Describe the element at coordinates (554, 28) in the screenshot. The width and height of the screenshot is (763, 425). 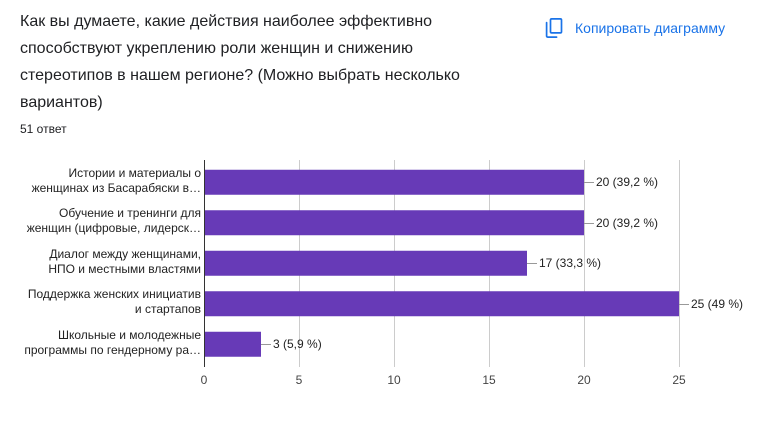
I see `copy-icon` at that location.